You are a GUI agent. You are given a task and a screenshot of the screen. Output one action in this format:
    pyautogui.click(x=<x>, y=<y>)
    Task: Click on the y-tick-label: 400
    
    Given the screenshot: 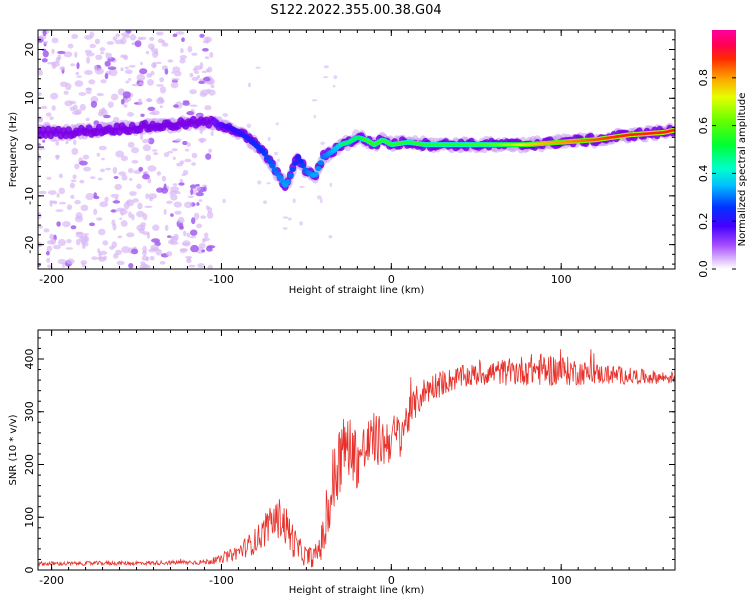 What is the action you would take?
    pyautogui.click(x=29, y=359)
    